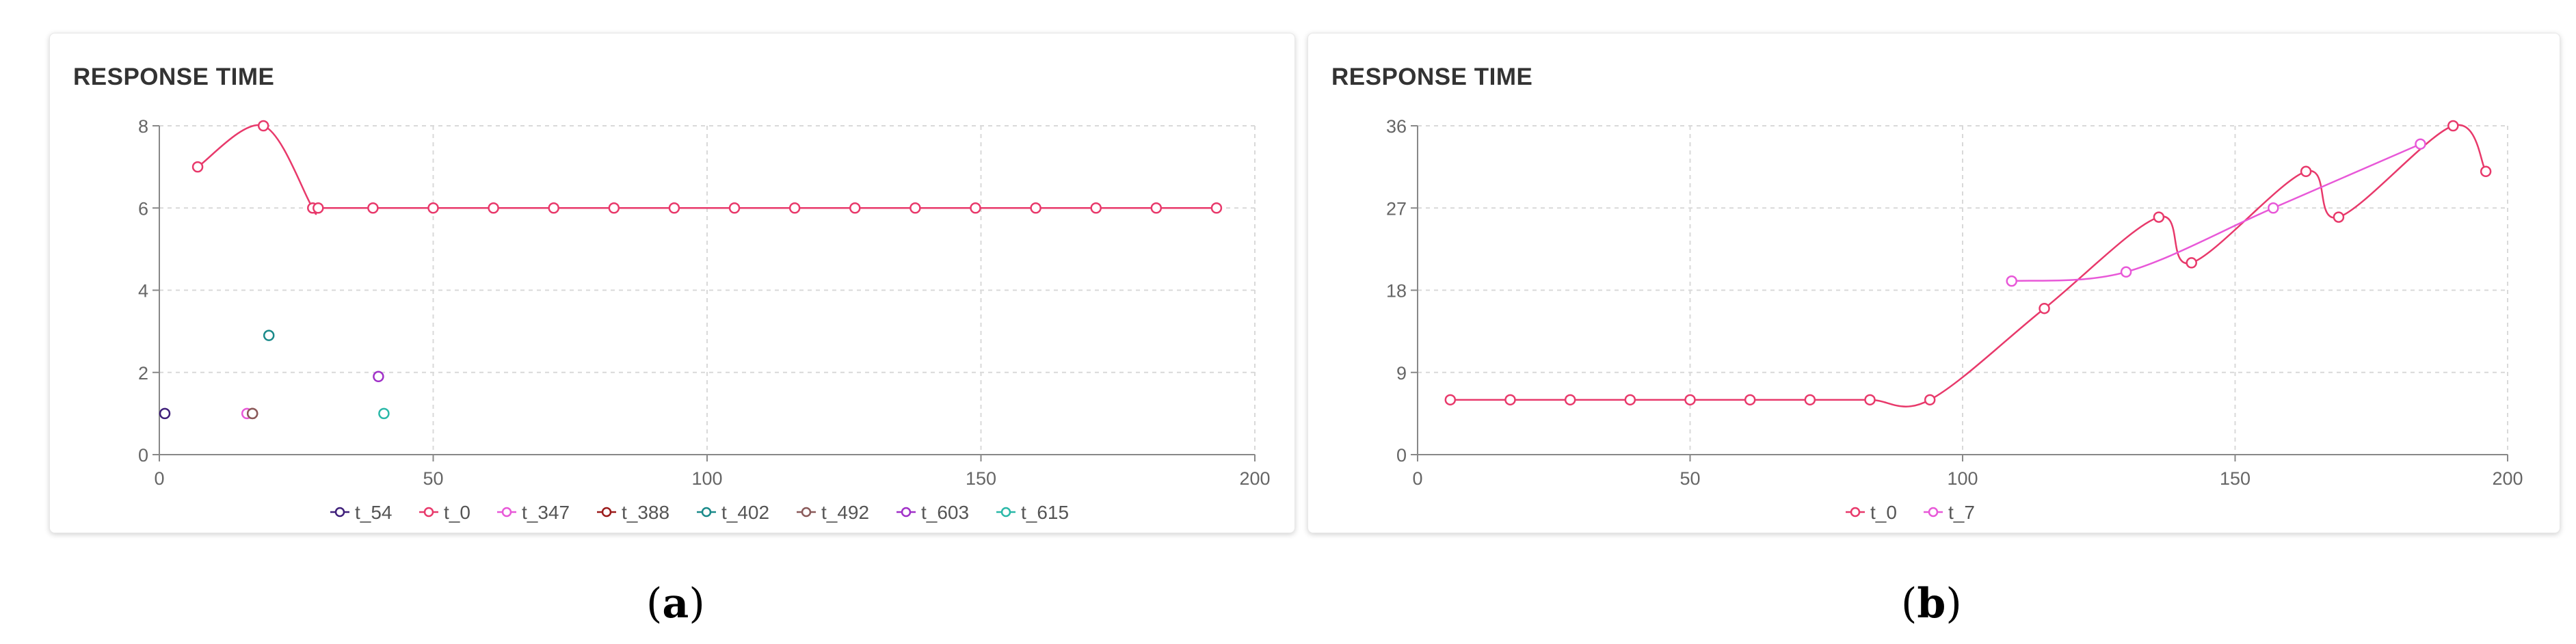 The width and height of the screenshot is (2576, 644). What do you see at coordinates (143, 291) in the screenshot?
I see `y-tick-label: 4` at bounding box center [143, 291].